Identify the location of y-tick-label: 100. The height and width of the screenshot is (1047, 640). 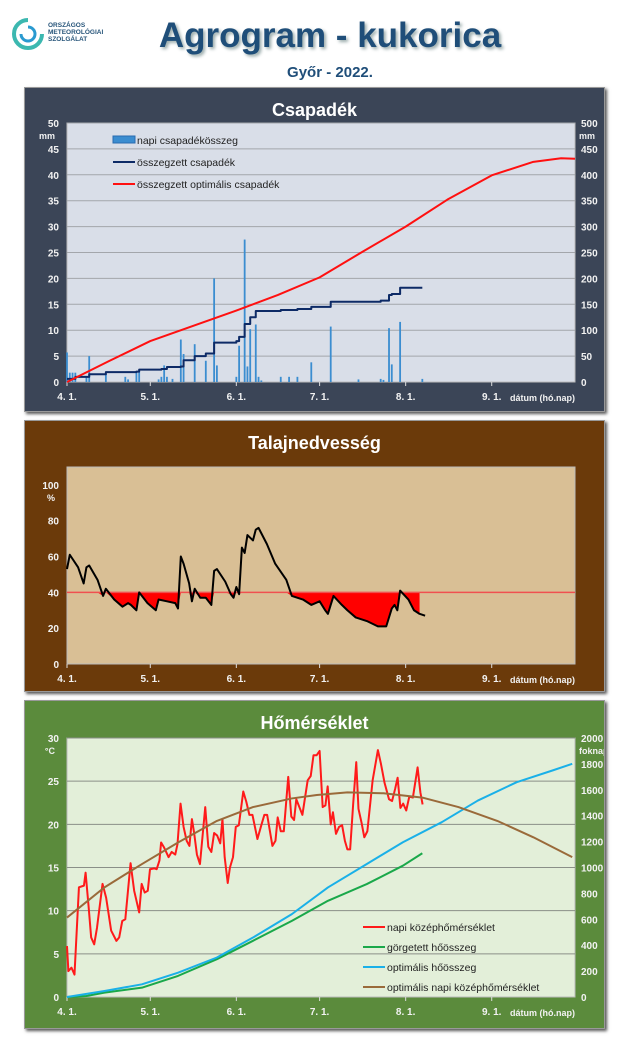
(50, 486).